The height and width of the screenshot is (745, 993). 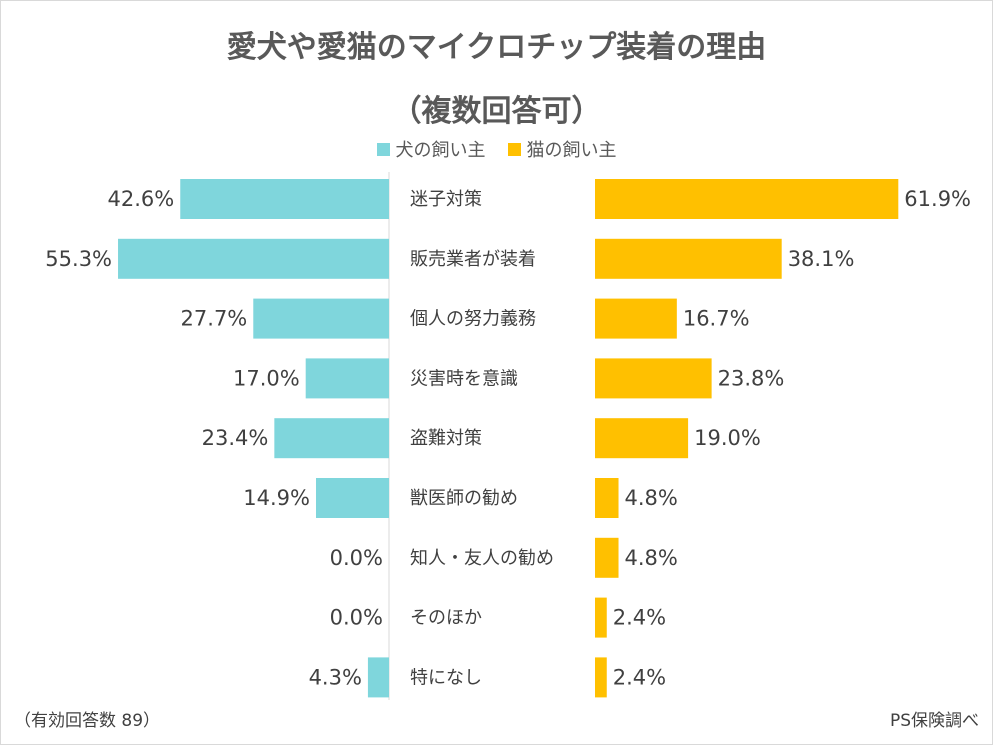 I want to click on legend-item-dog: 犬の飼い主, so click(x=431, y=149).